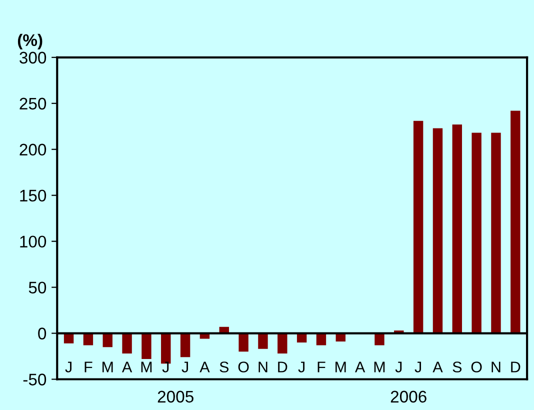  I want to click on y-tick-label: 150, so click(33, 196).